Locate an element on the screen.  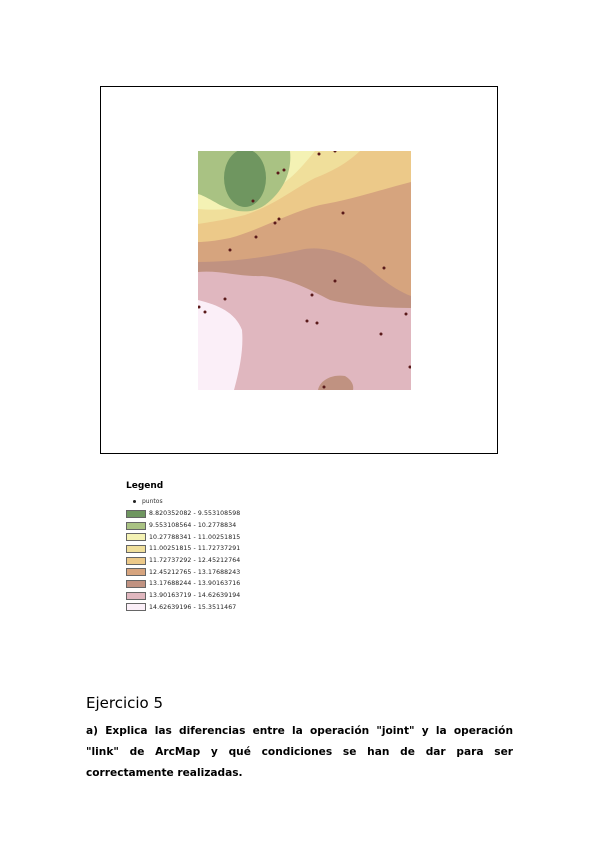
legend-row: 13.90163719 - 14.62639194 is located at coordinates (216, 596).